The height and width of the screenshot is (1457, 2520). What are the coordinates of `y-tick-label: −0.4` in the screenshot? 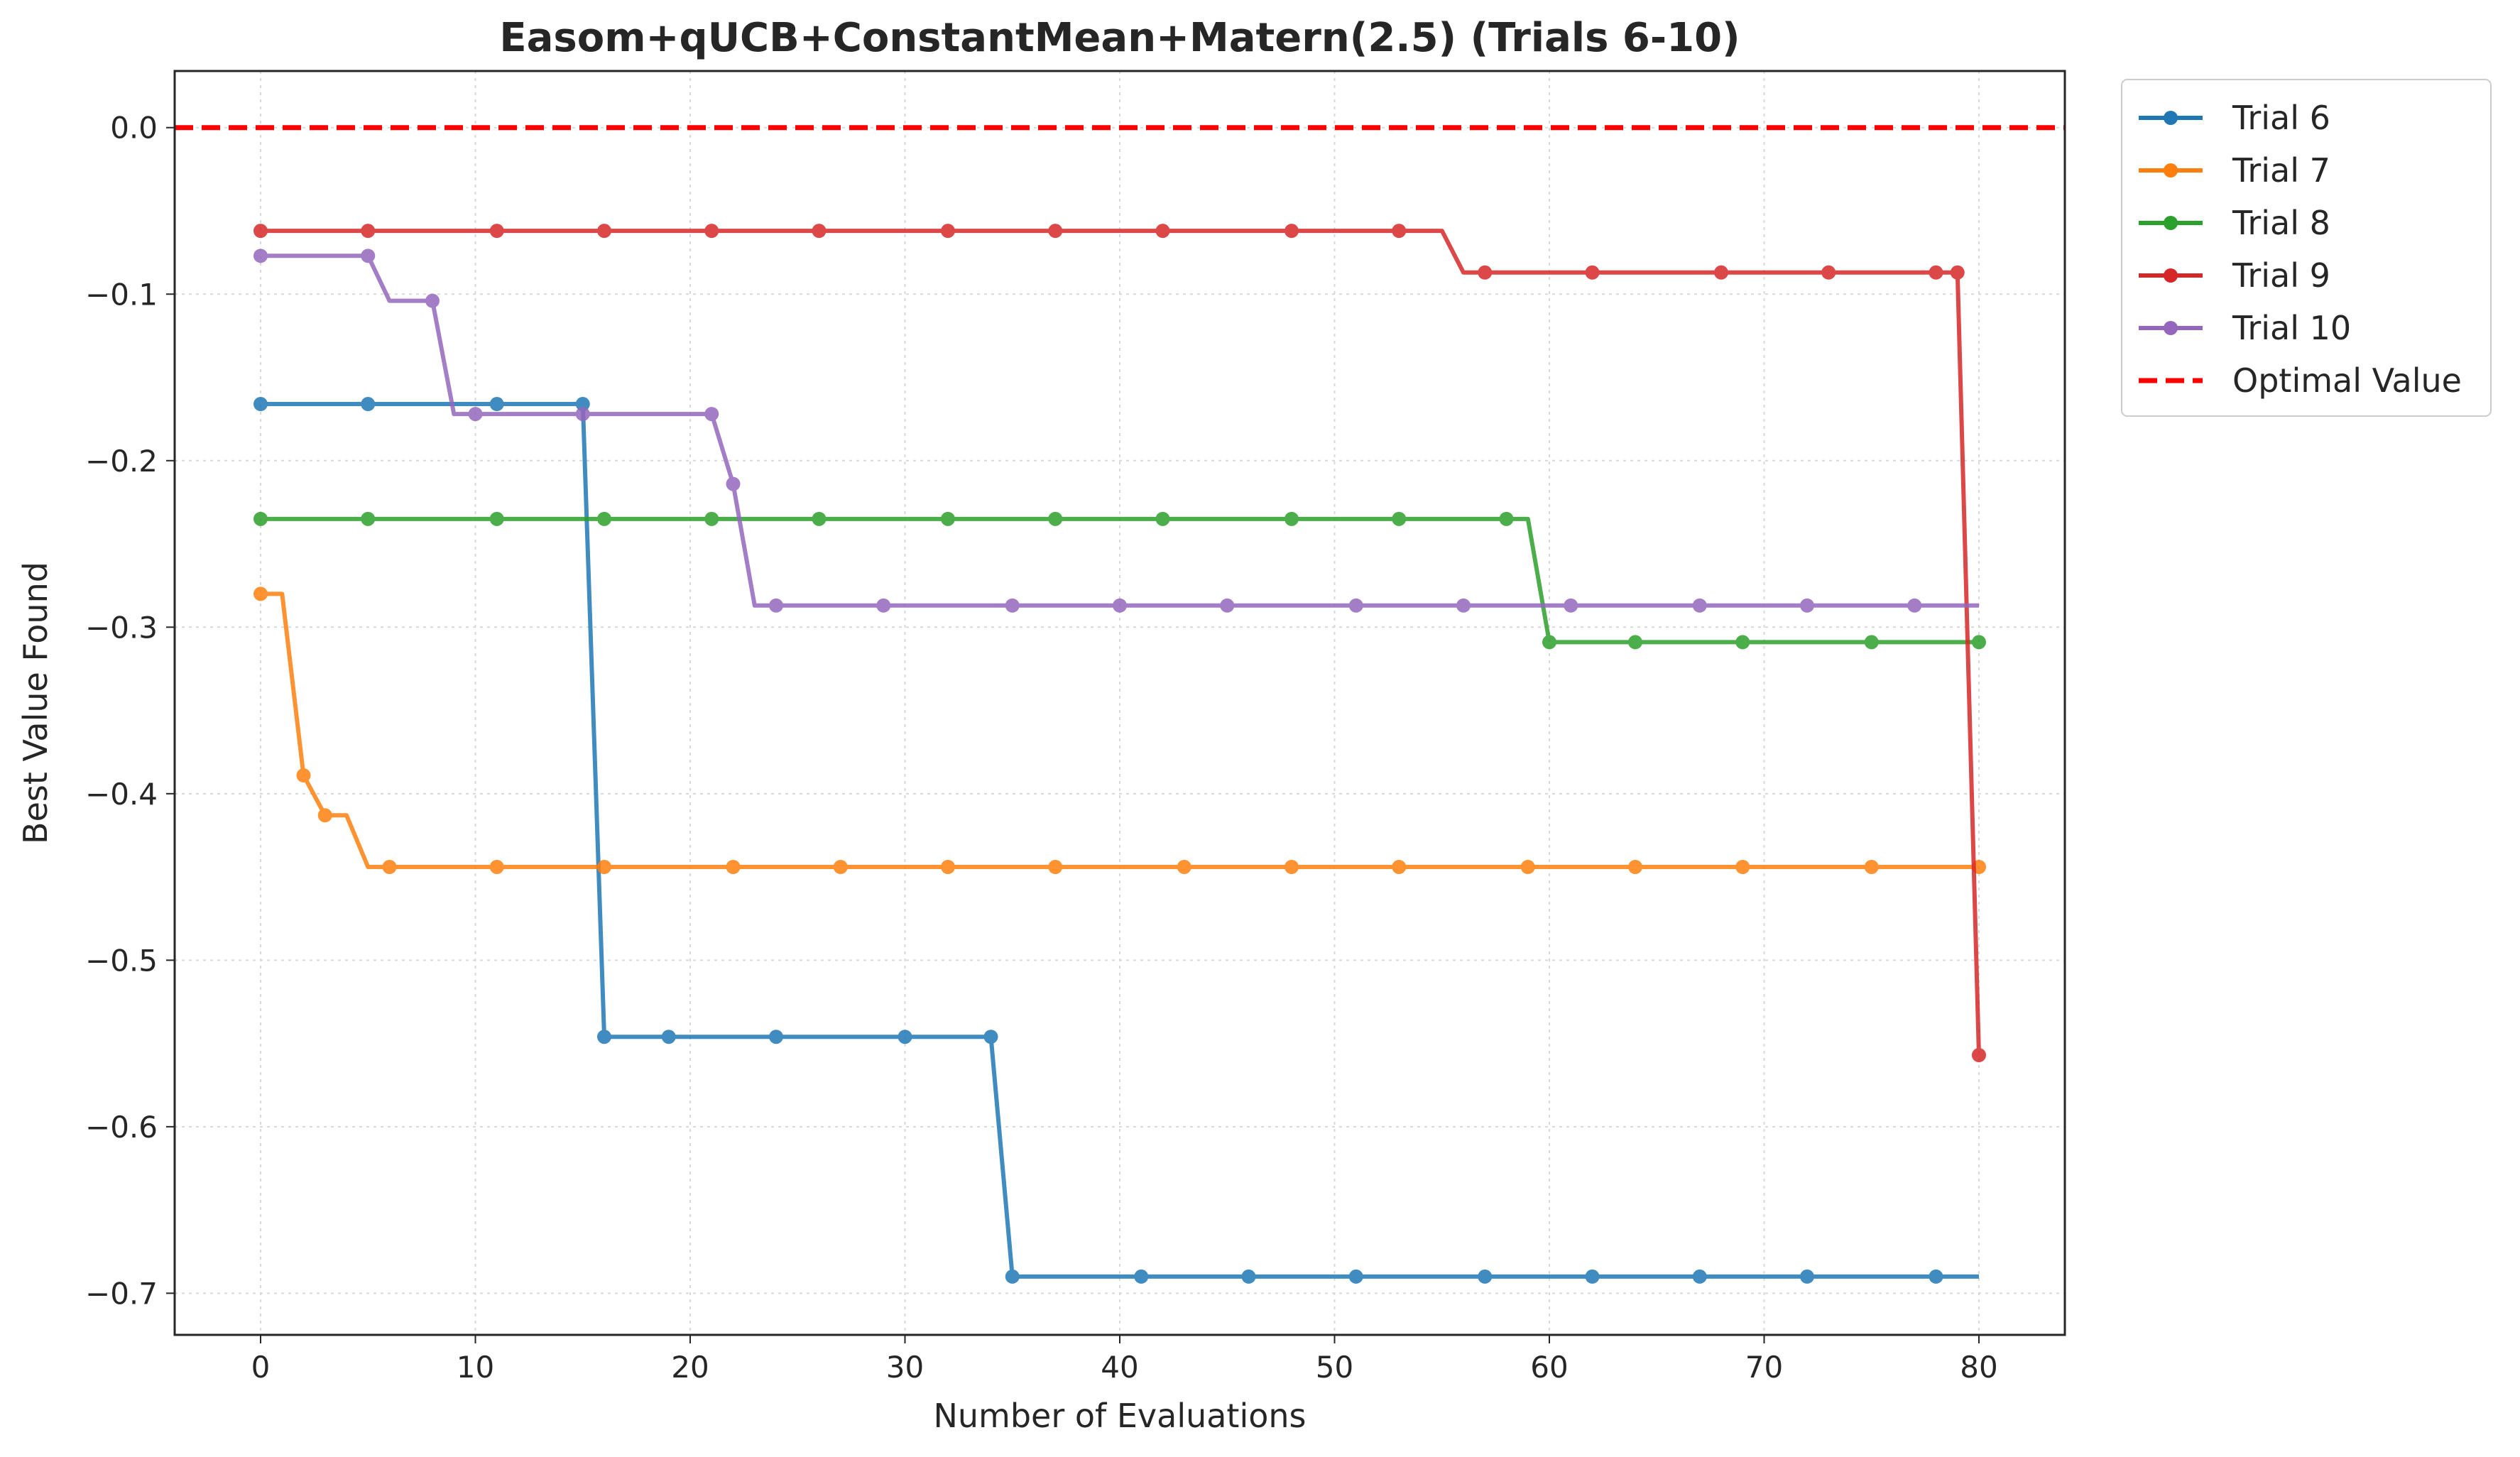 It's located at (121, 794).